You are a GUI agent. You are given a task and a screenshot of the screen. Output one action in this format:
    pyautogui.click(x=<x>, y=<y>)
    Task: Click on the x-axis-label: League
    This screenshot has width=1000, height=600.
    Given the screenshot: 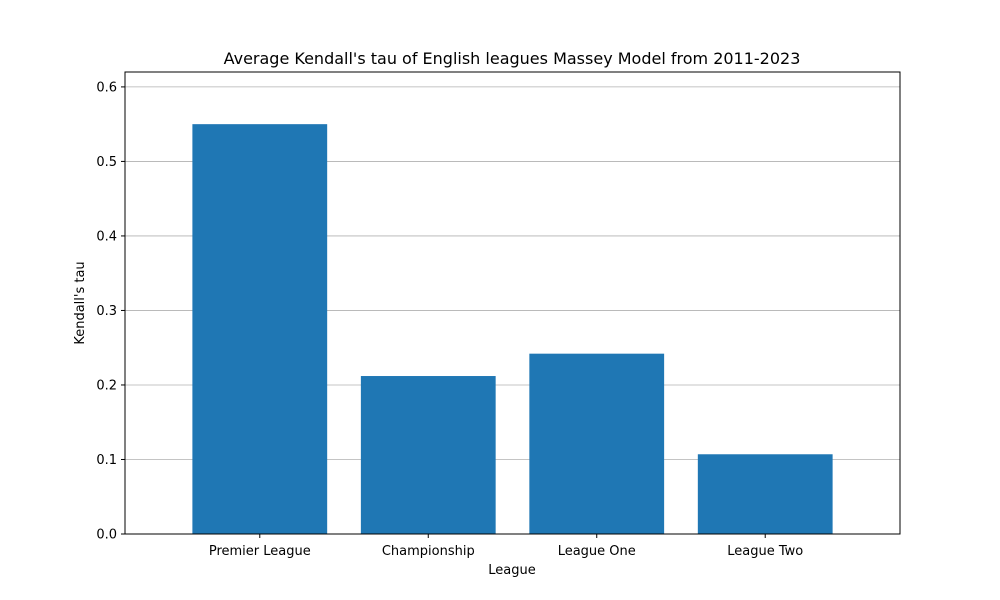 What is the action you would take?
    pyautogui.click(x=511, y=570)
    